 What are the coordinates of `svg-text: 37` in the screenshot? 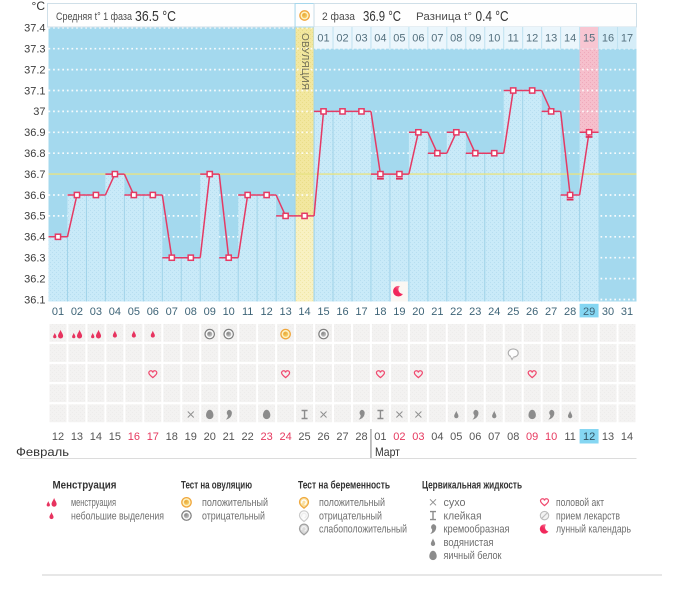 It's located at (39, 112).